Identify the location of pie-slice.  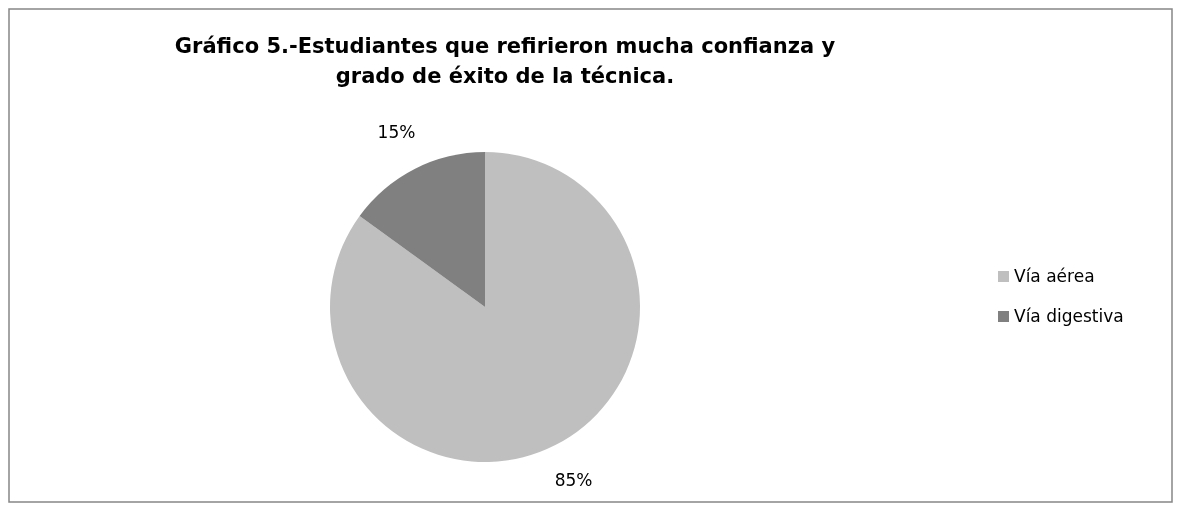
(422, 229).